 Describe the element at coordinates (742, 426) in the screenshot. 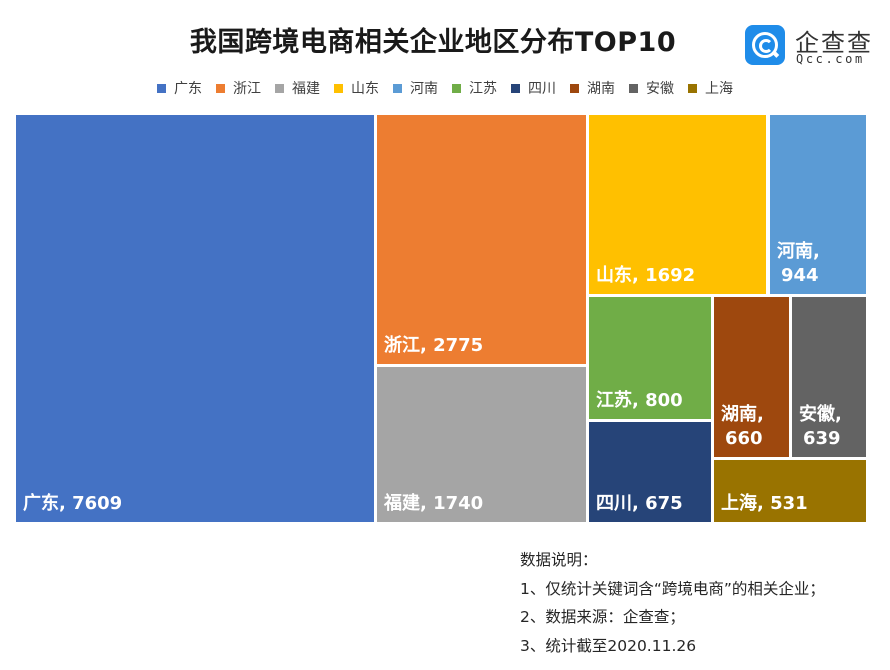

I see `cell-data-label: 湖南, 660` at that location.